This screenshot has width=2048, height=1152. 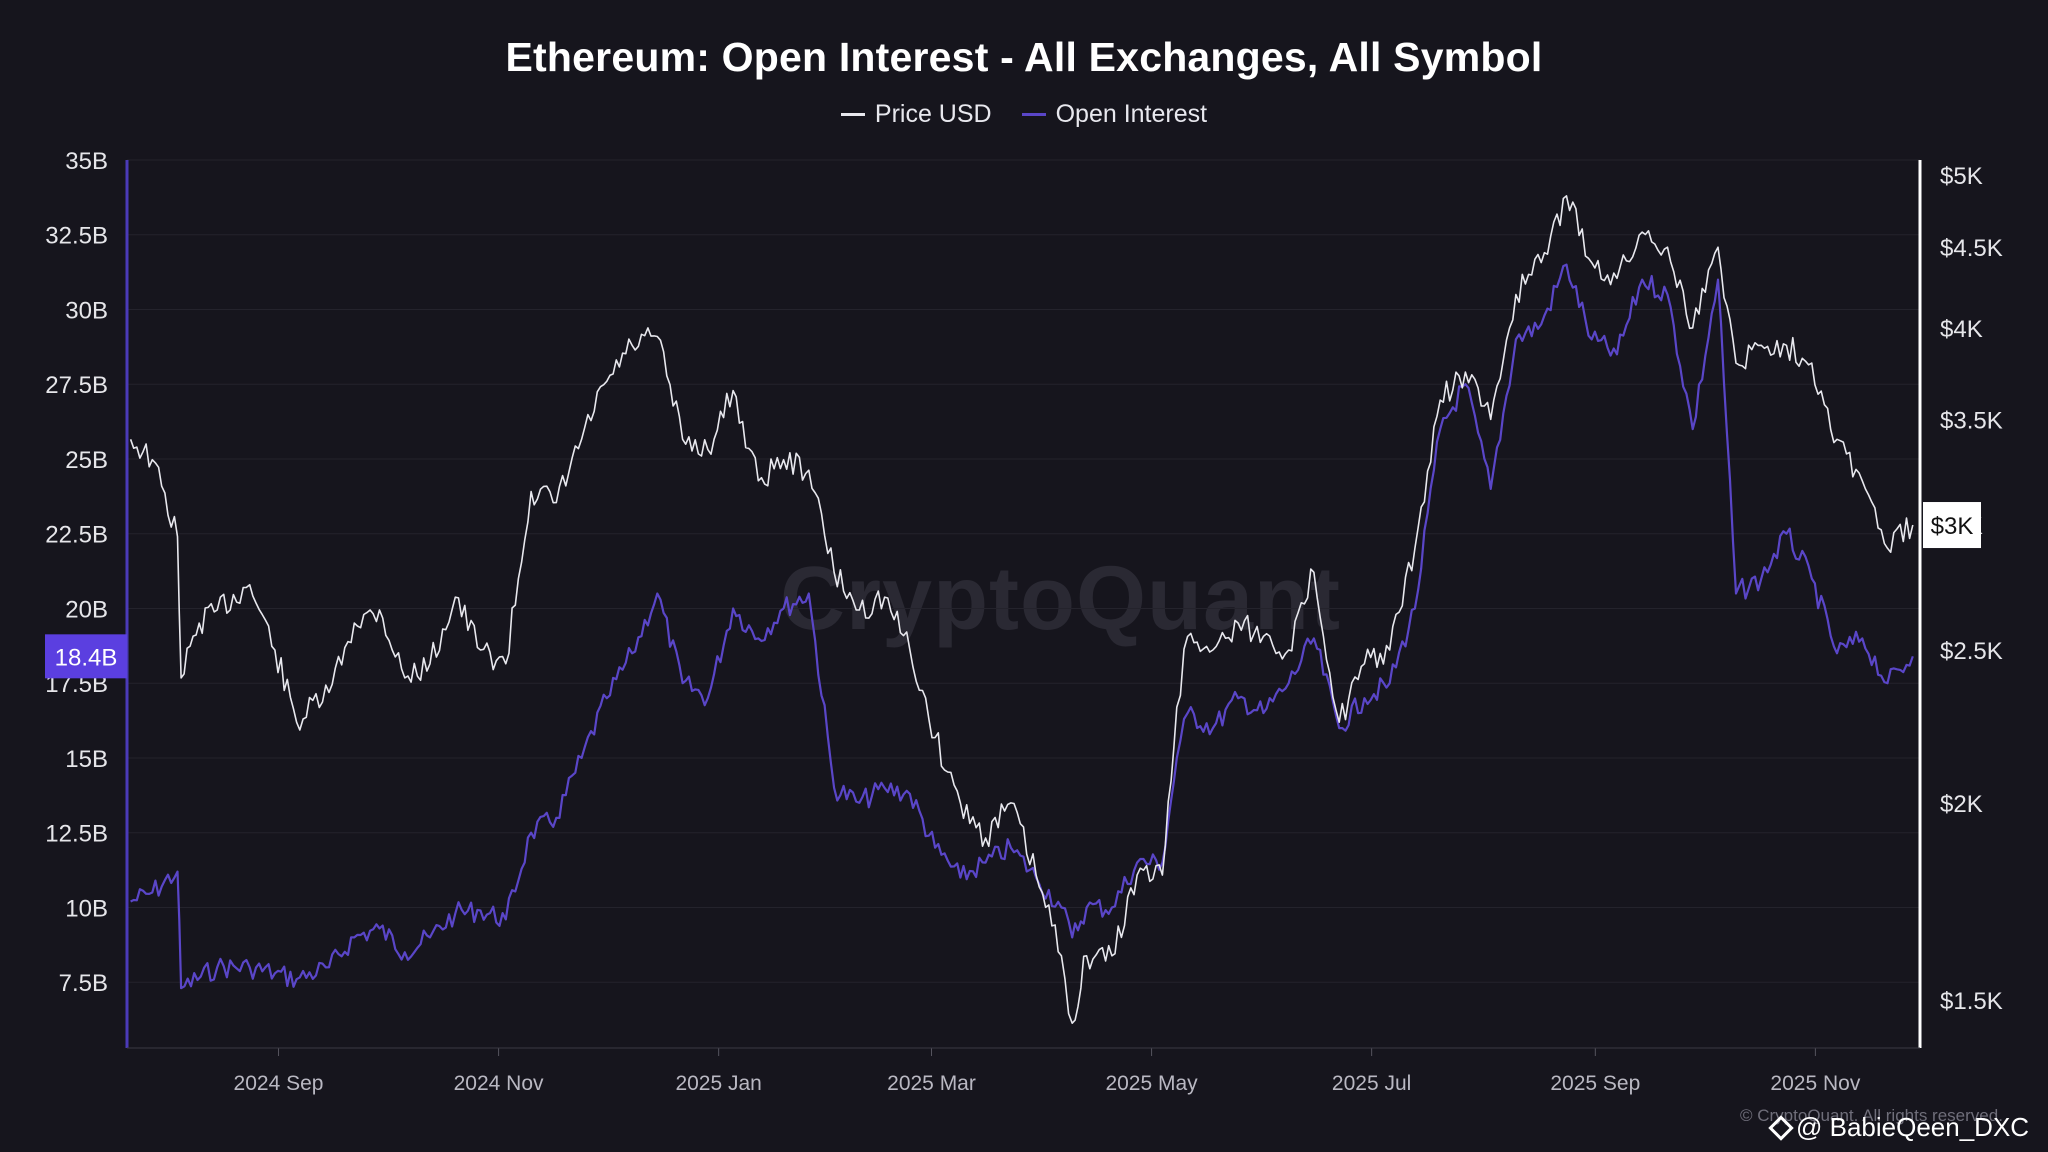 What do you see at coordinates (76, 834) in the screenshot?
I see `y-left-tick-label: 12.5B` at bounding box center [76, 834].